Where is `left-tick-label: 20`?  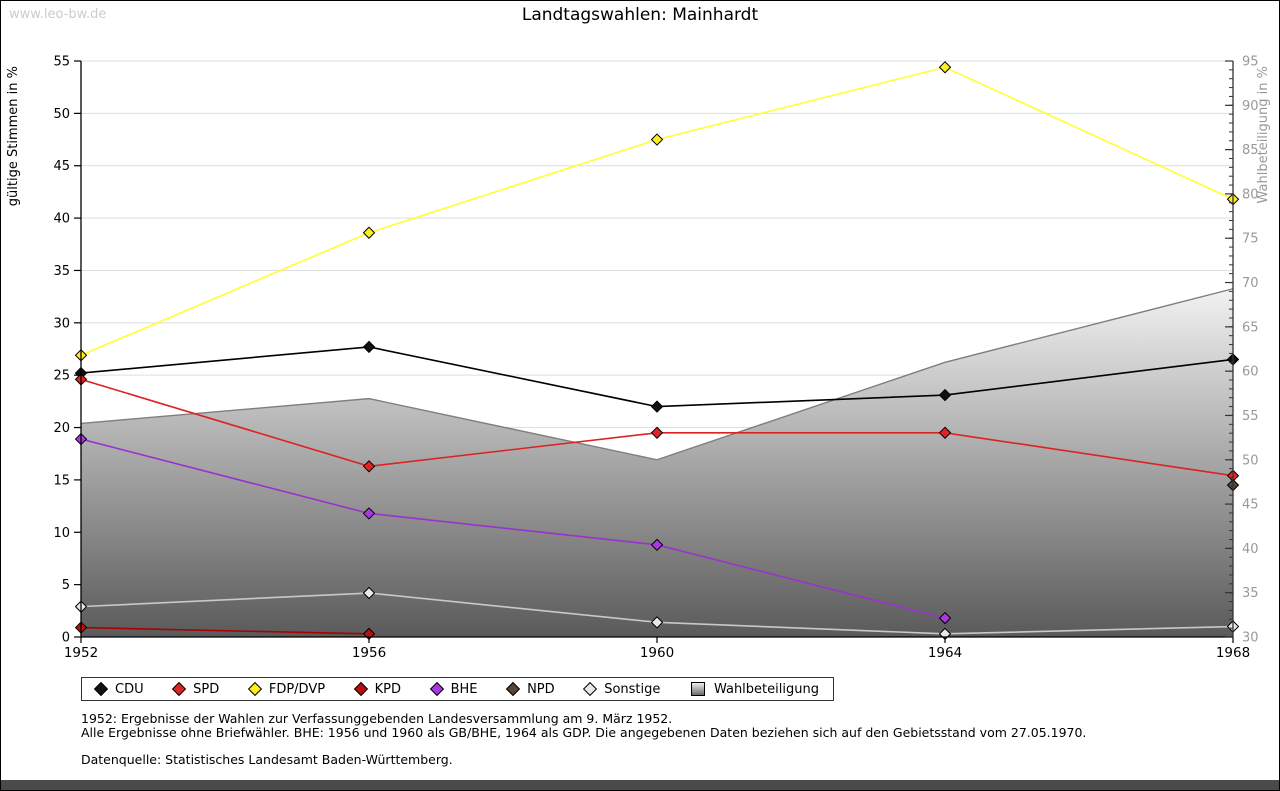
left-tick-label: 20 is located at coordinates (61, 428).